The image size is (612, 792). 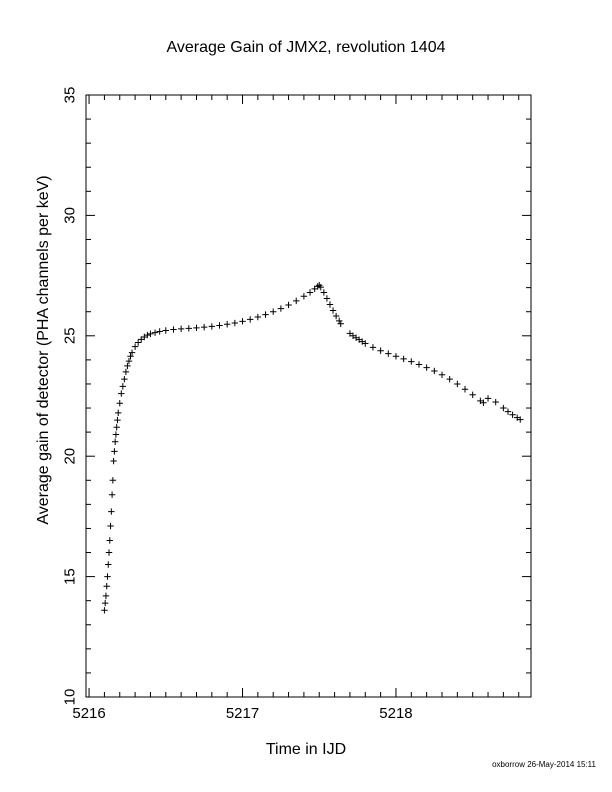 I want to click on chart-title: Average Gain of JMX2, revolution 1404, so click(x=306, y=47).